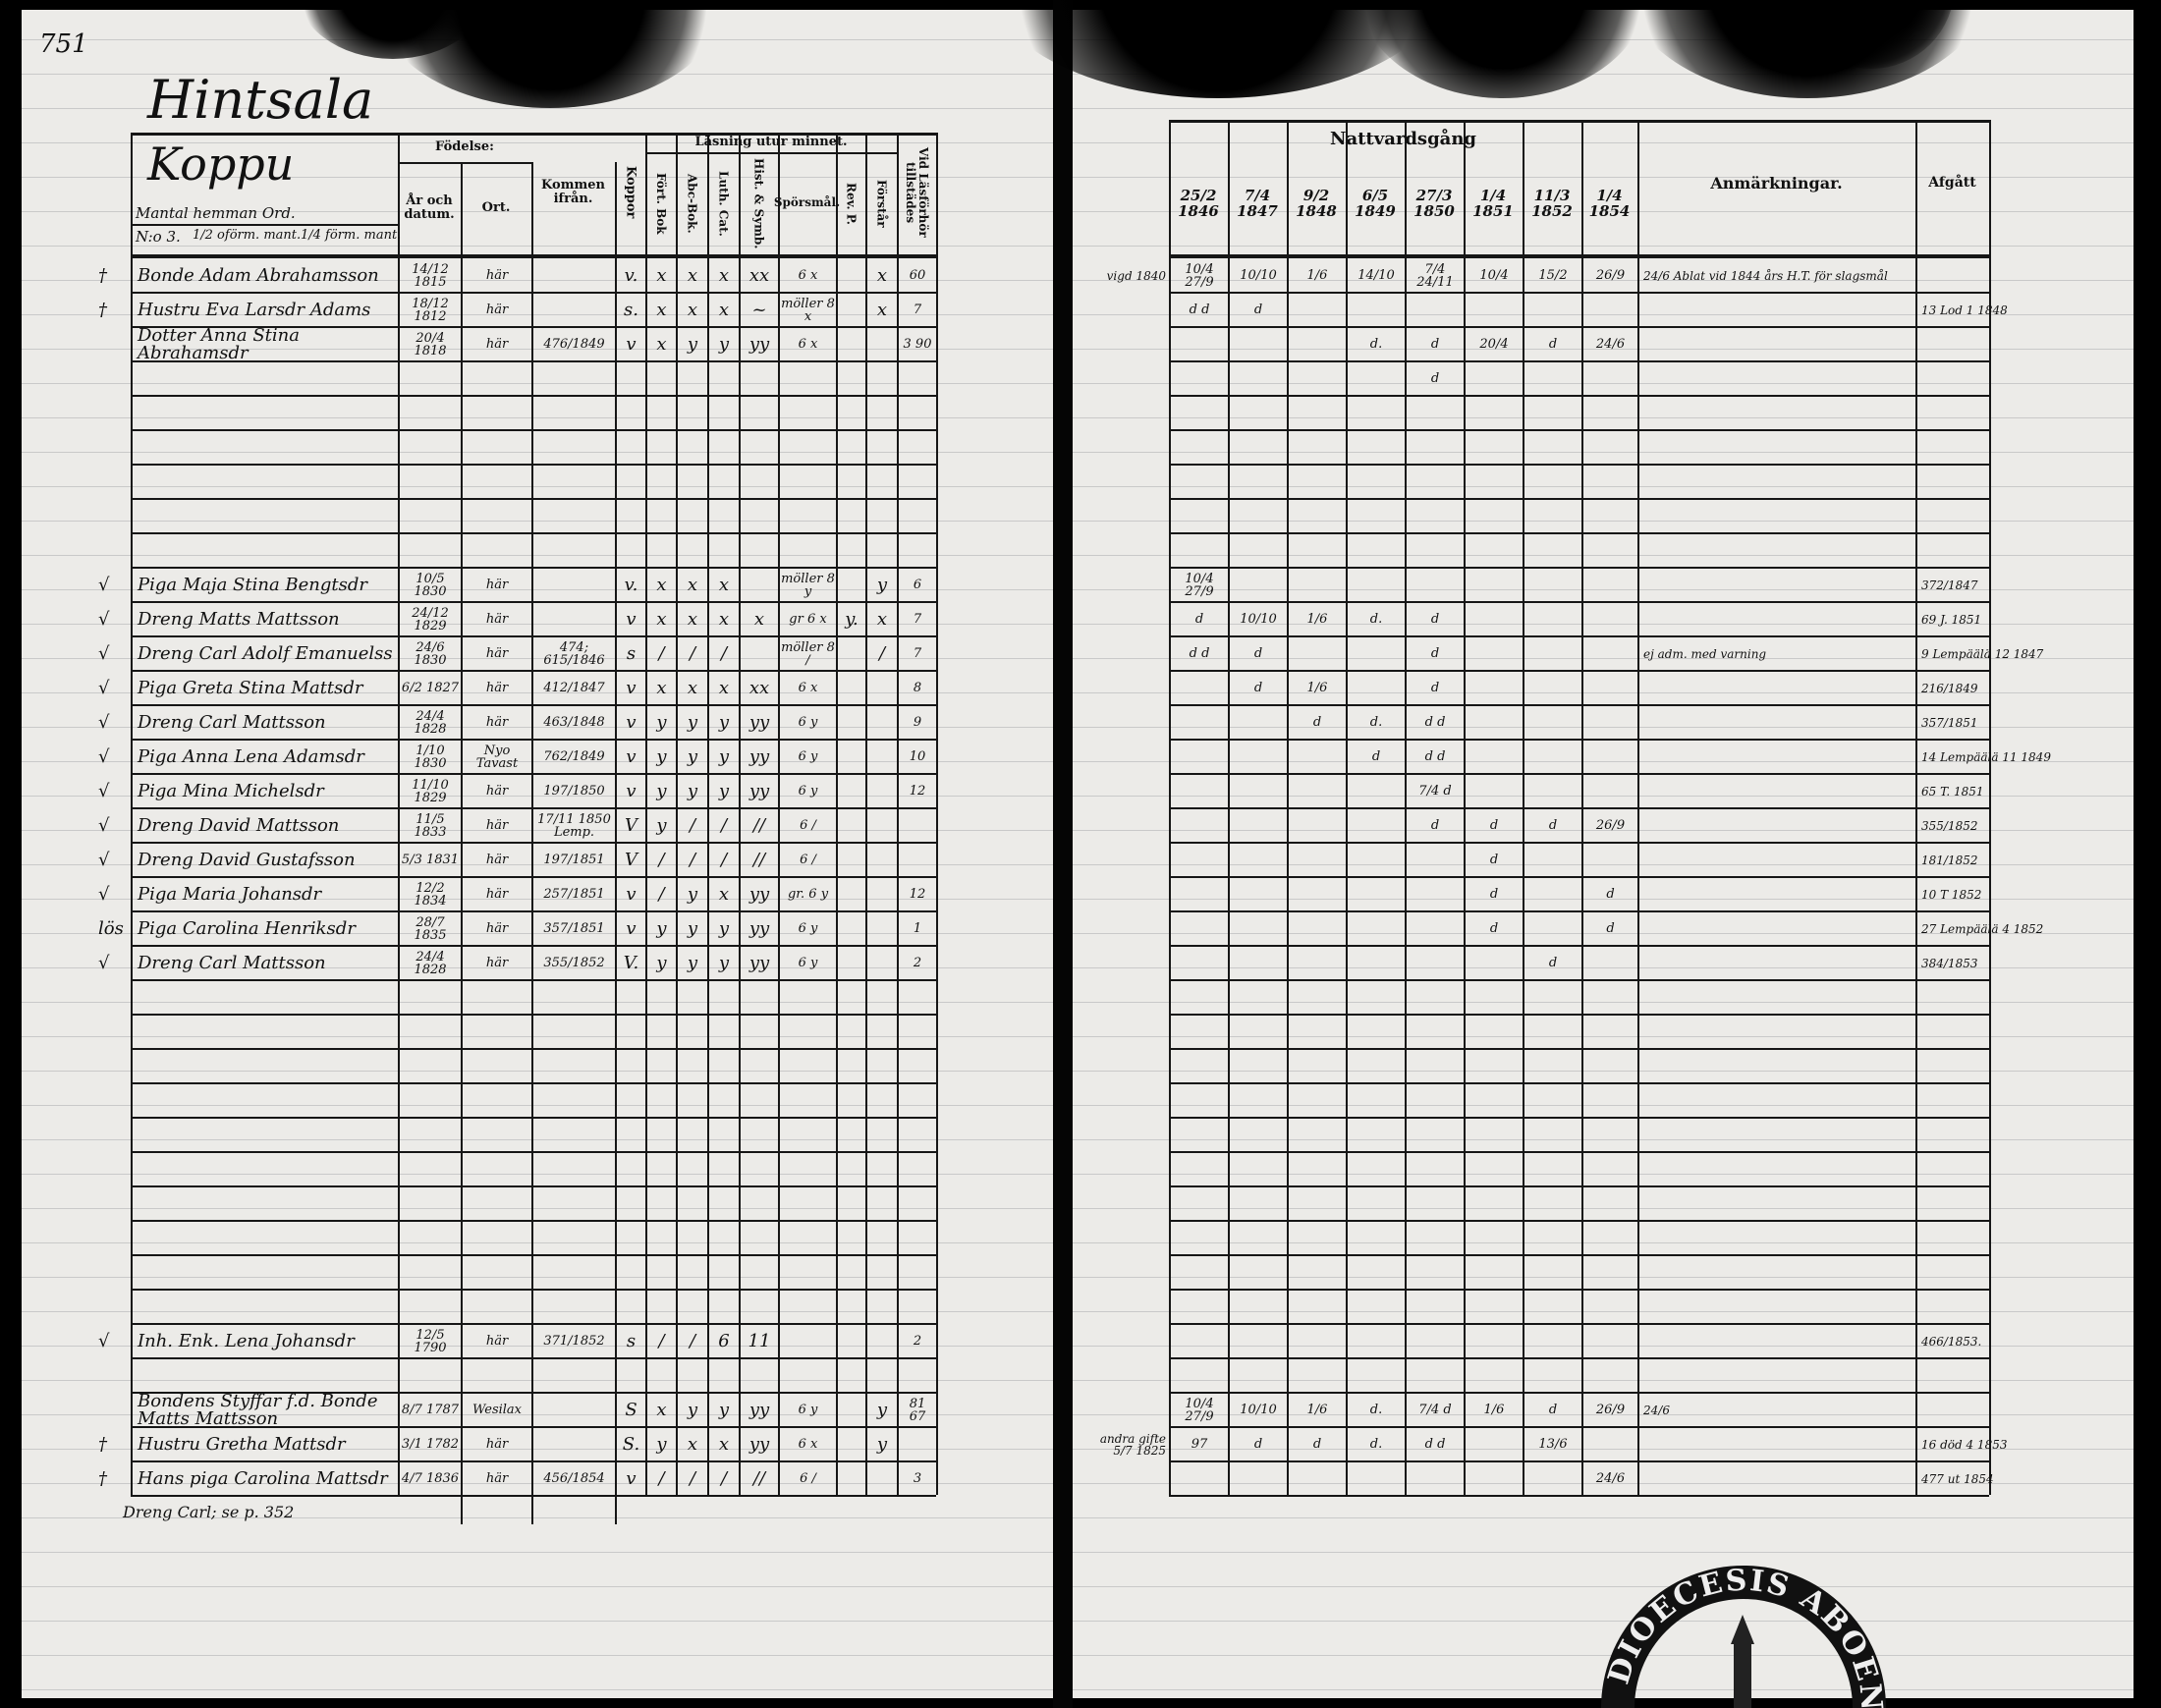  I want to click on cell-quest: 6 x, so click(808, 1444).